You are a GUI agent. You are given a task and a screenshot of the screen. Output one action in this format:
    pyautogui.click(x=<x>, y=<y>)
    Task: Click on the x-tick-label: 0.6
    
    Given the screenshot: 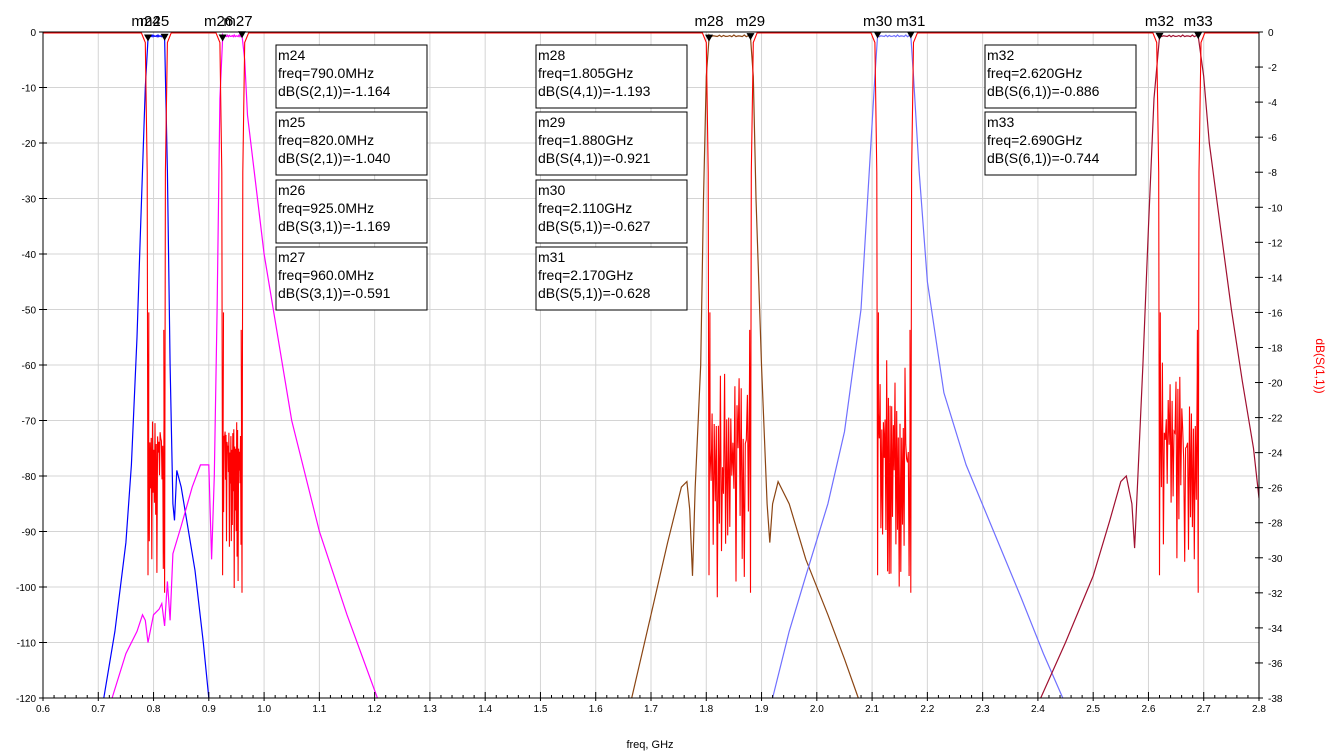 What is the action you would take?
    pyautogui.click(x=43, y=709)
    